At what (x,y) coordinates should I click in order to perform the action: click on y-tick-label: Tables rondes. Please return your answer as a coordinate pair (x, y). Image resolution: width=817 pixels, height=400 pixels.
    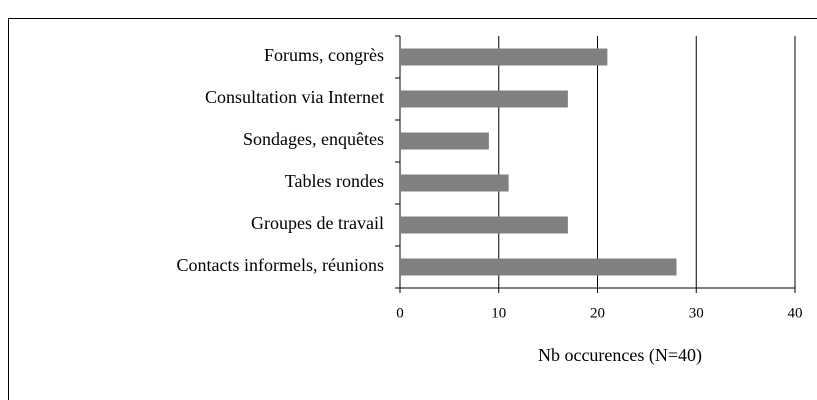
    Looking at the image, I should click on (334, 181).